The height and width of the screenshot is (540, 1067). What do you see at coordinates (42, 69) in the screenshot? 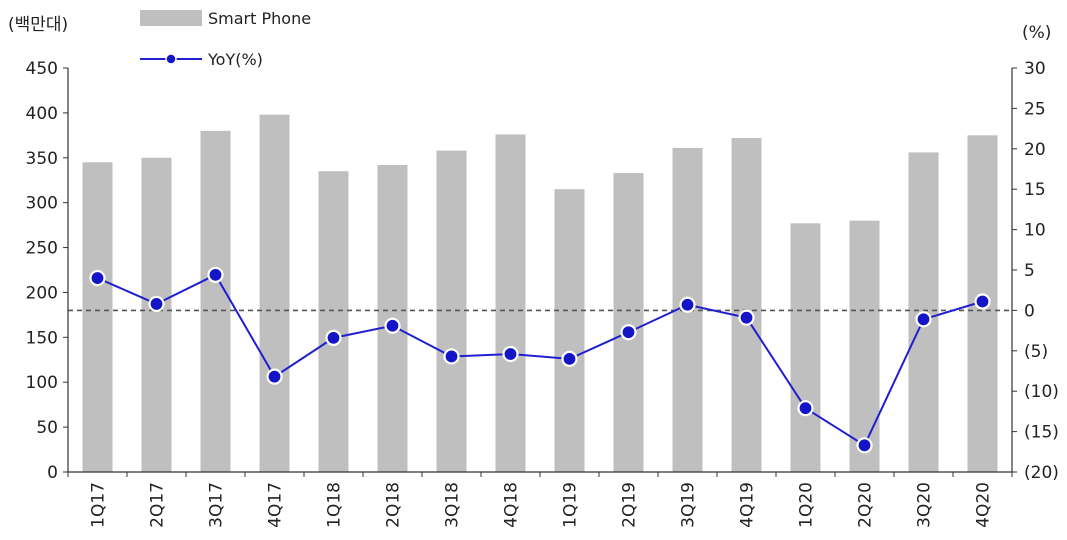
I see `left-tick-label: 450` at bounding box center [42, 69].